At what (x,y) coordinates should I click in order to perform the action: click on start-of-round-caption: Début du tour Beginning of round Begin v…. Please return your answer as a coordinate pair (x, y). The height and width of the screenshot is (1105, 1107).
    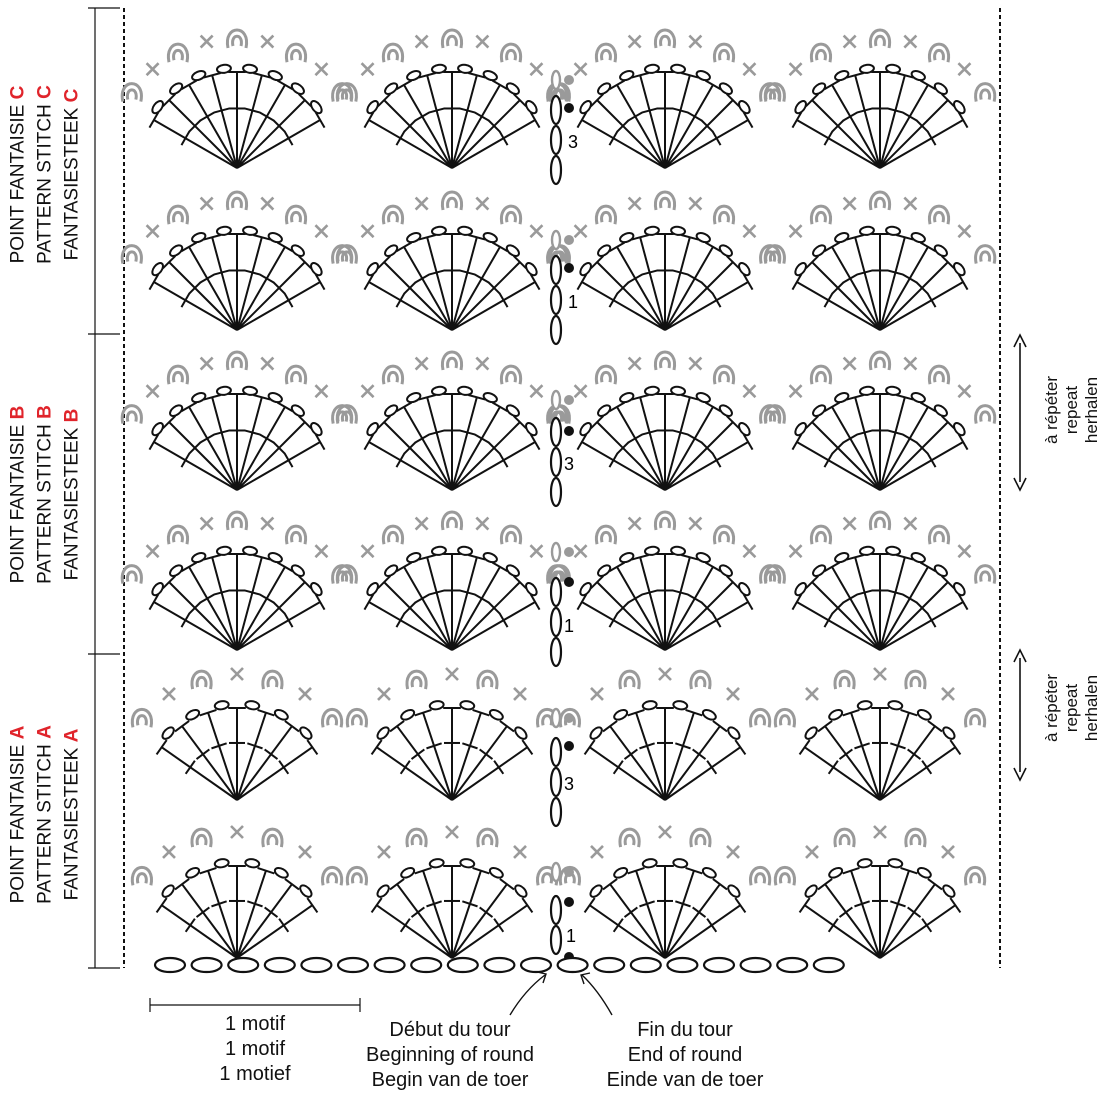
    Looking at the image, I should click on (450, 1055).